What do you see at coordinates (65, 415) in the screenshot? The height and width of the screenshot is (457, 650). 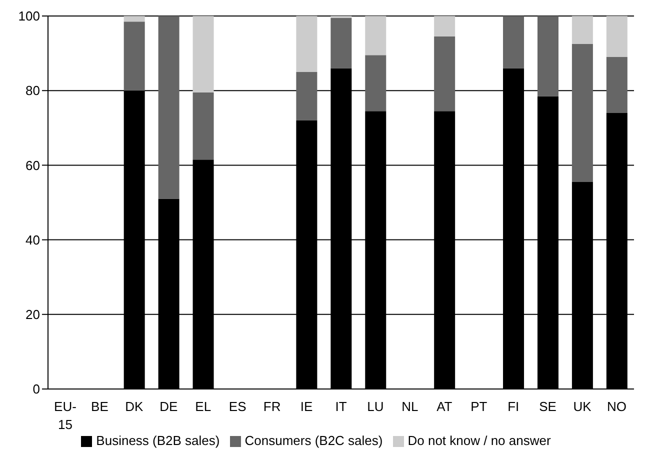 I see `x-tick-label: EU-15` at bounding box center [65, 415].